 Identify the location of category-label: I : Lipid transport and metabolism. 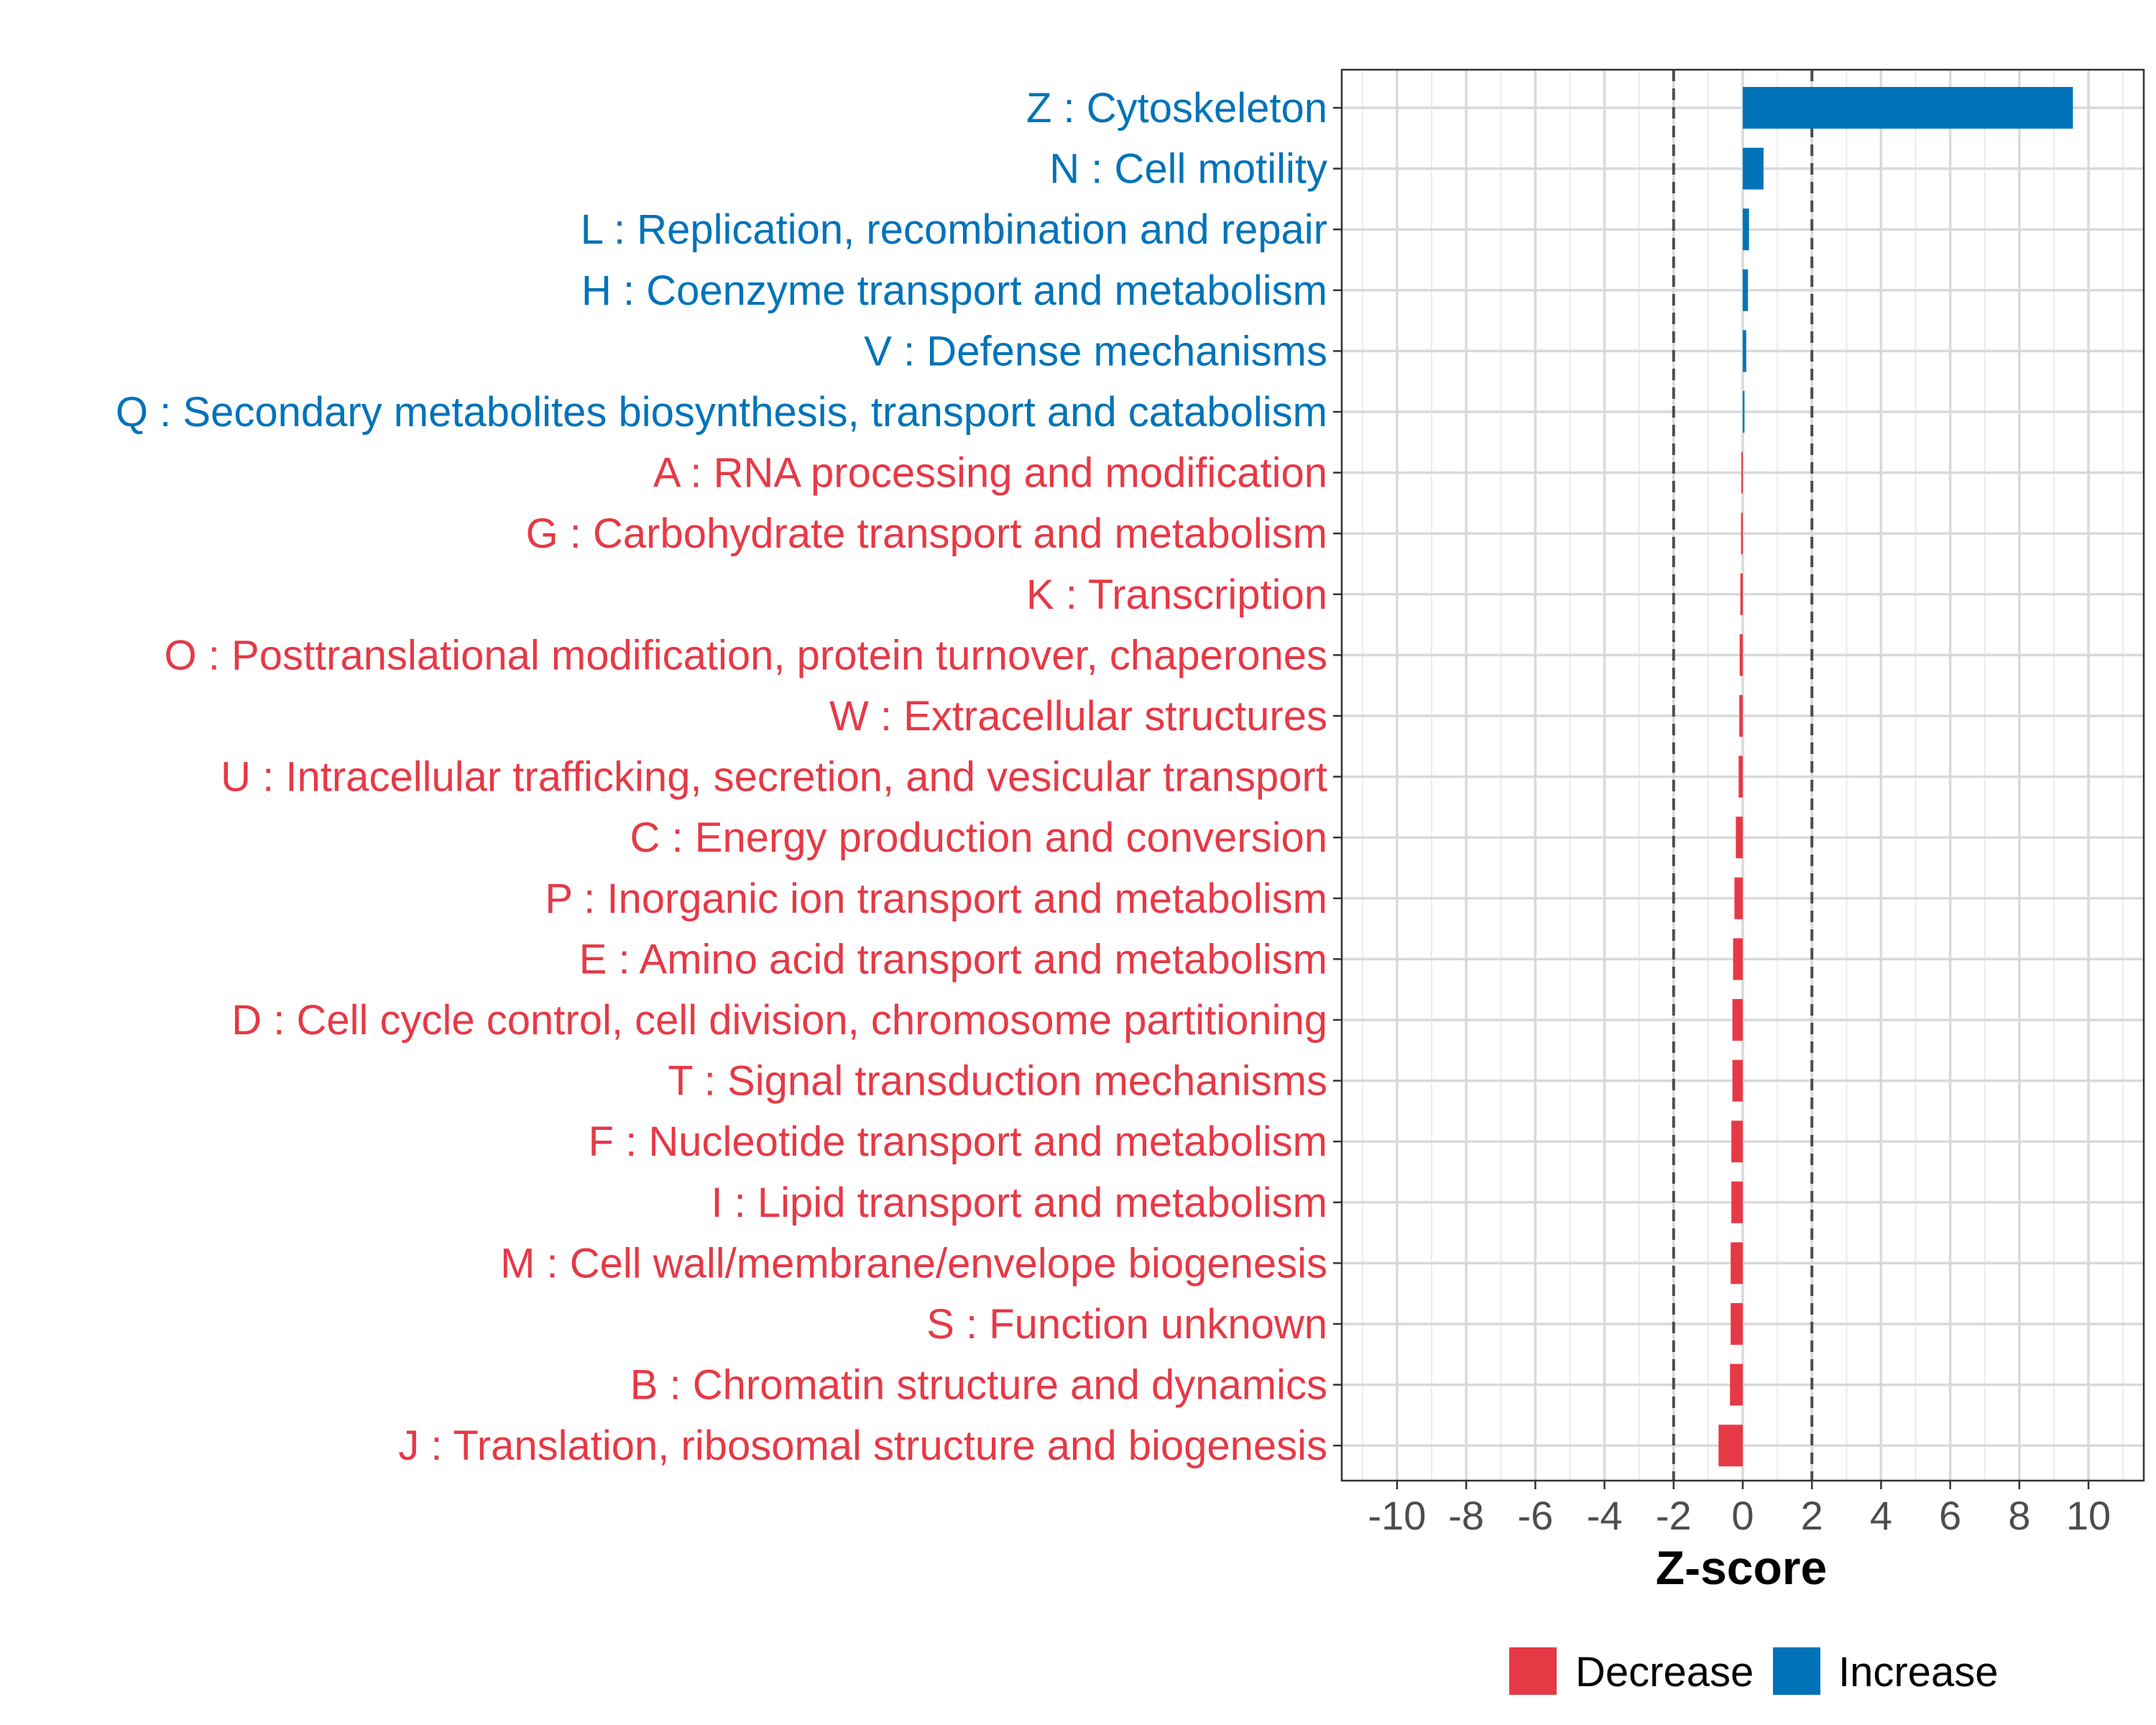
(1019, 1202).